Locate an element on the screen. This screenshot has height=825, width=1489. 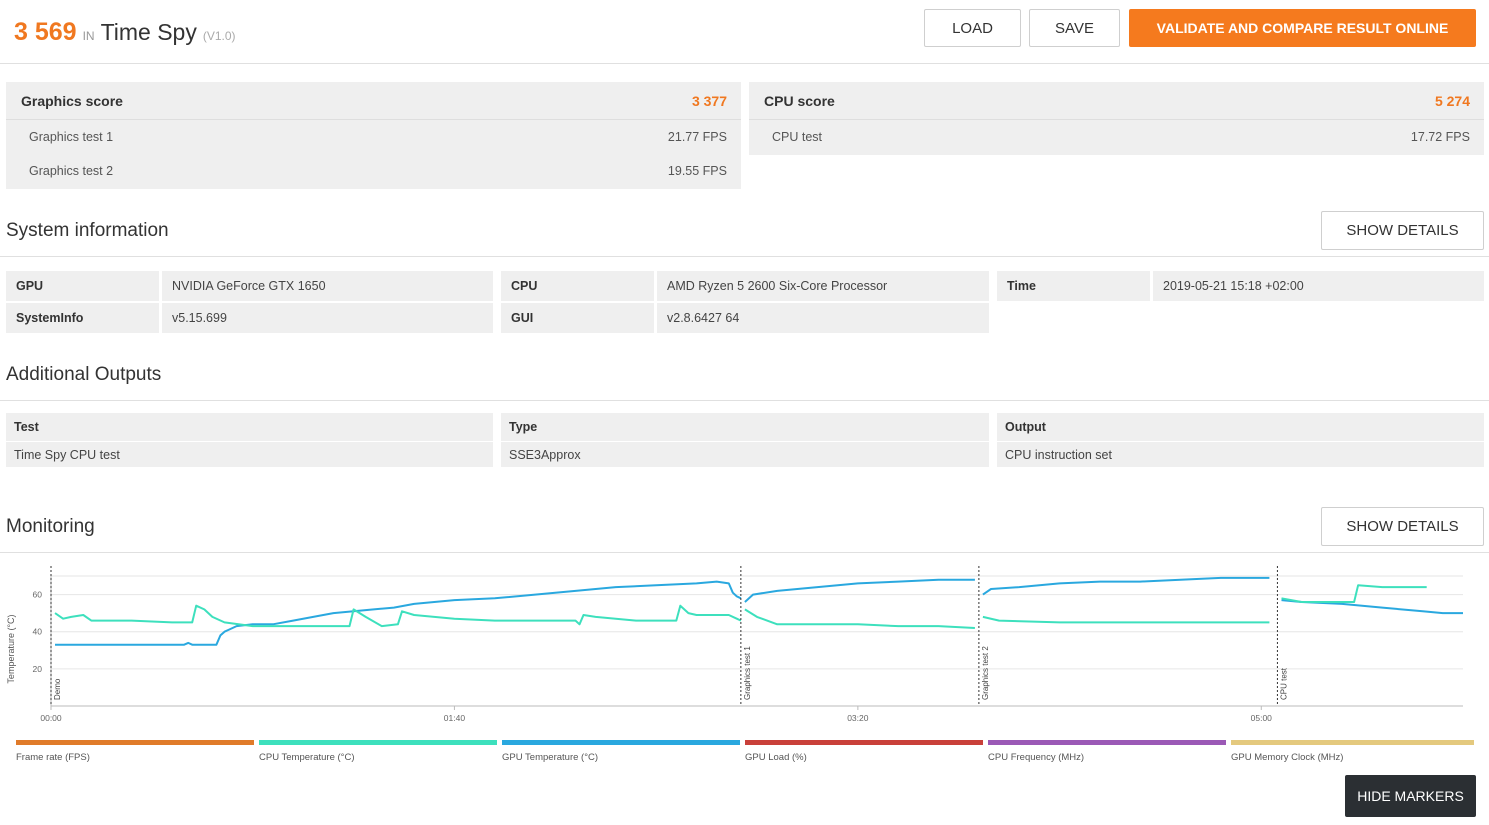
test-marker-label: Graphics test 2 is located at coordinates (985, 673).